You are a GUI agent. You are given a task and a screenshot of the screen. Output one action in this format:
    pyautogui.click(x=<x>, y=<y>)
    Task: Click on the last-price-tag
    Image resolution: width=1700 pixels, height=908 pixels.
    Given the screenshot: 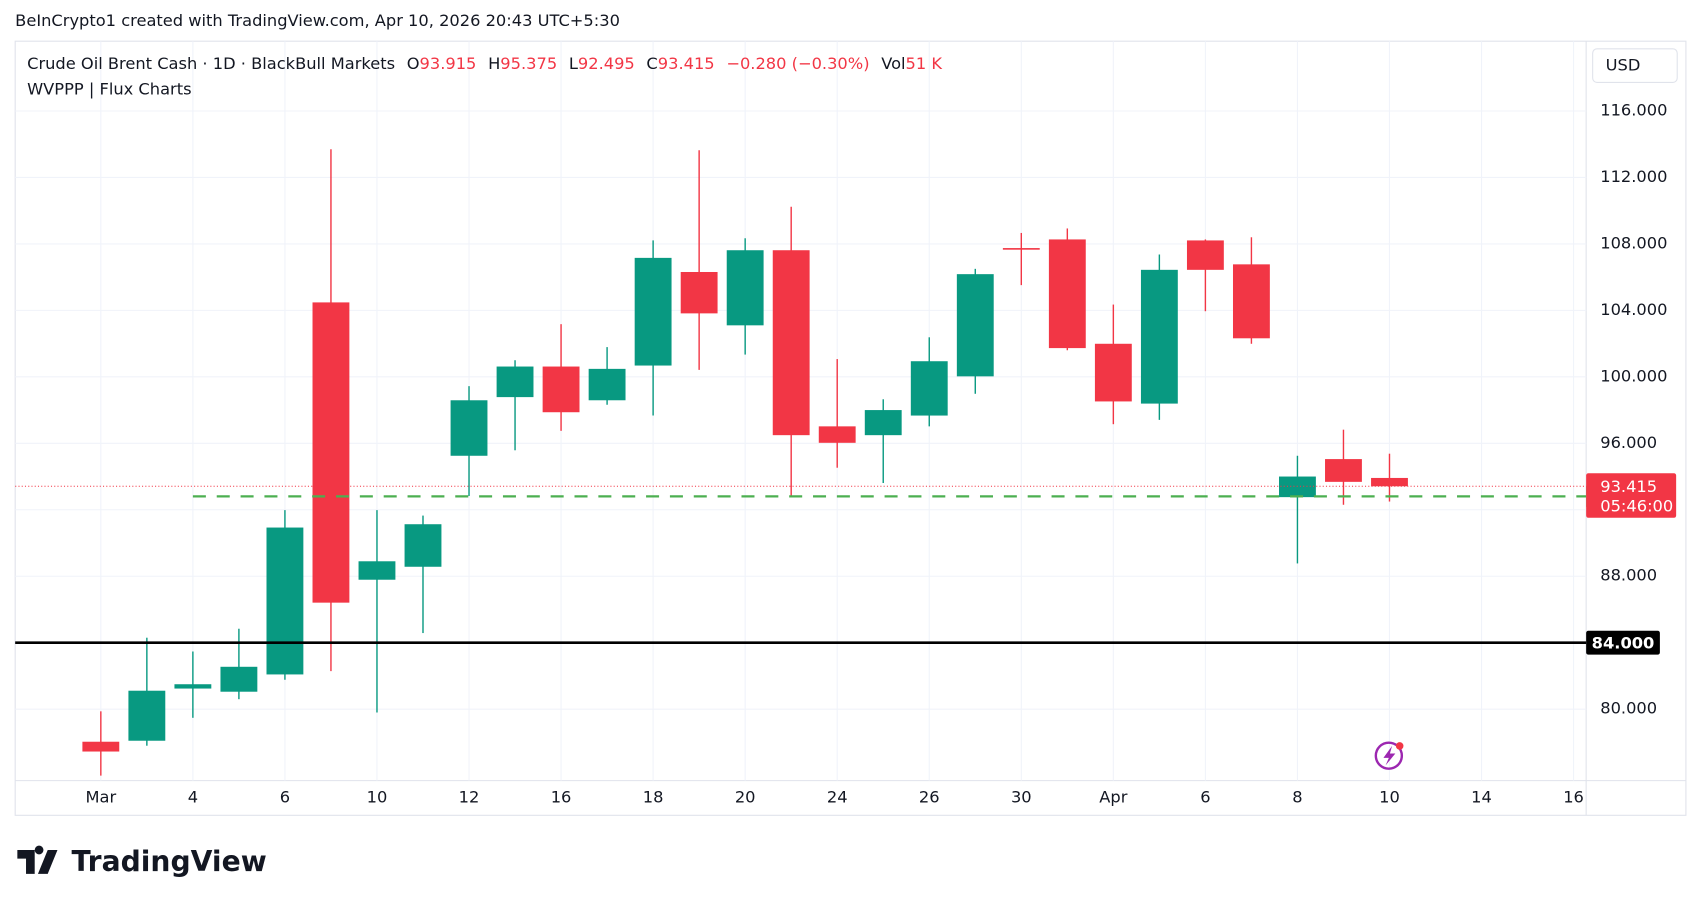 What is the action you would take?
    pyautogui.click(x=1631, y=495)
    